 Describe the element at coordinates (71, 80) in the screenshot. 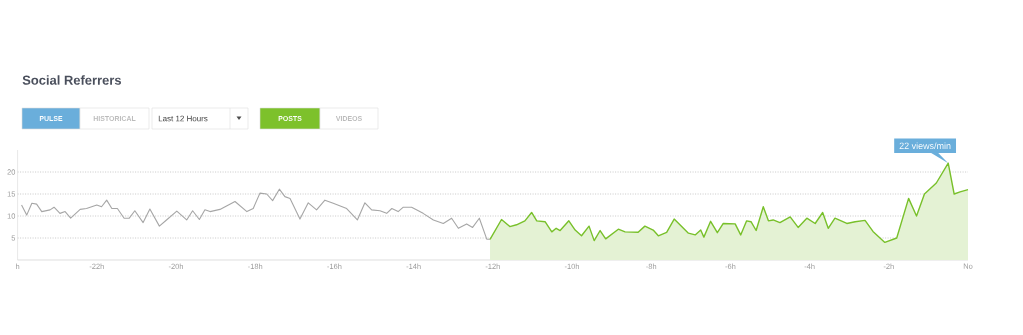

I see `chart-title: Social Referrers` at that location.